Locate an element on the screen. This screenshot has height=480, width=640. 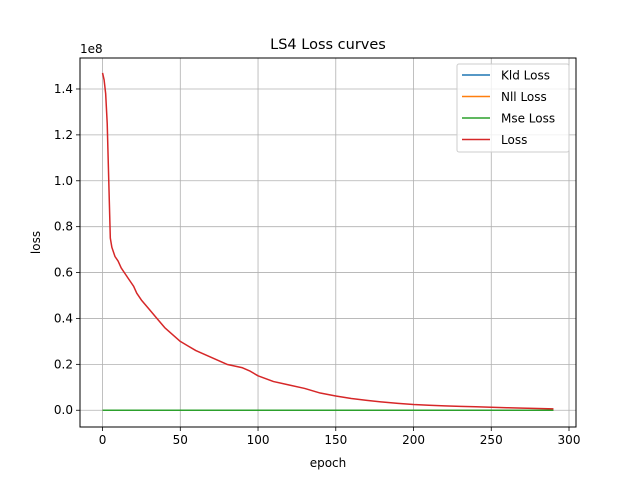
legend: Kld Loss Nll Loss Mse Loss Loss is located at coordinates (513, 108).